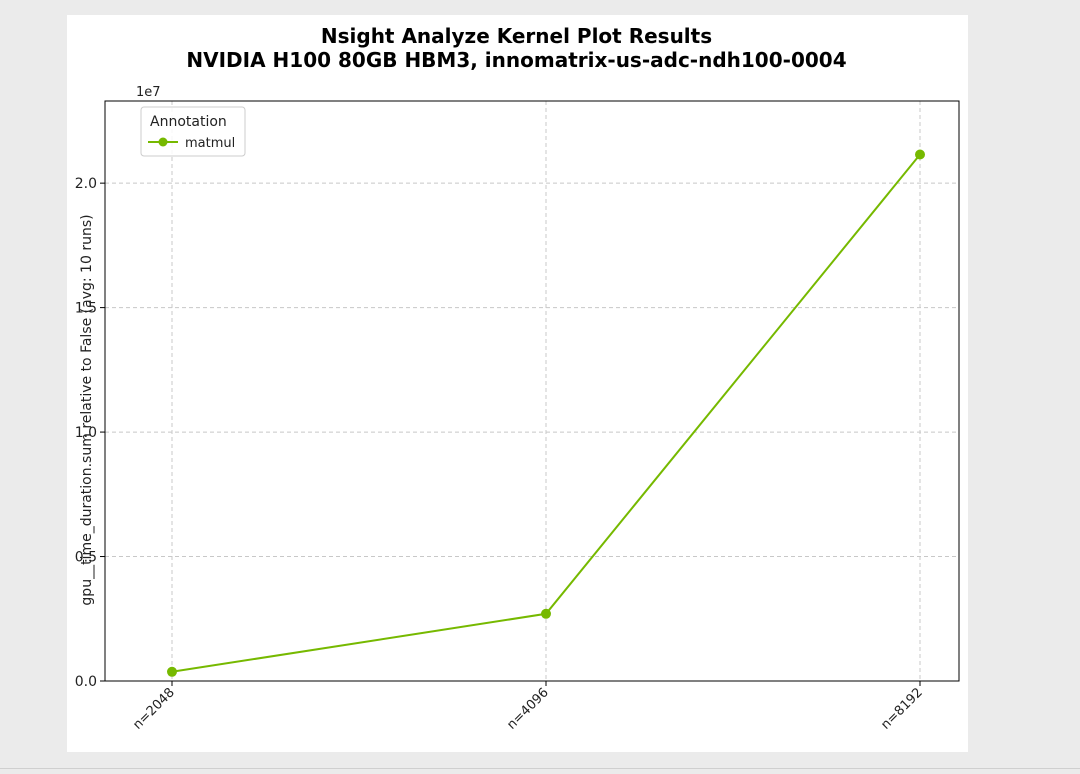  I want to click on bottom-divider, so click(540, 768).